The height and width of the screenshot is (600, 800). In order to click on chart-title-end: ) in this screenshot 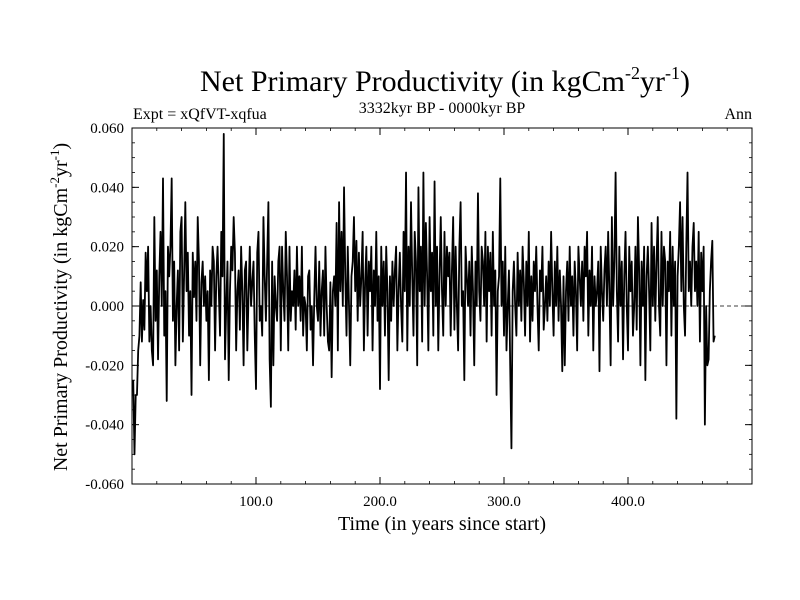, I will do `click(685, 81)`.